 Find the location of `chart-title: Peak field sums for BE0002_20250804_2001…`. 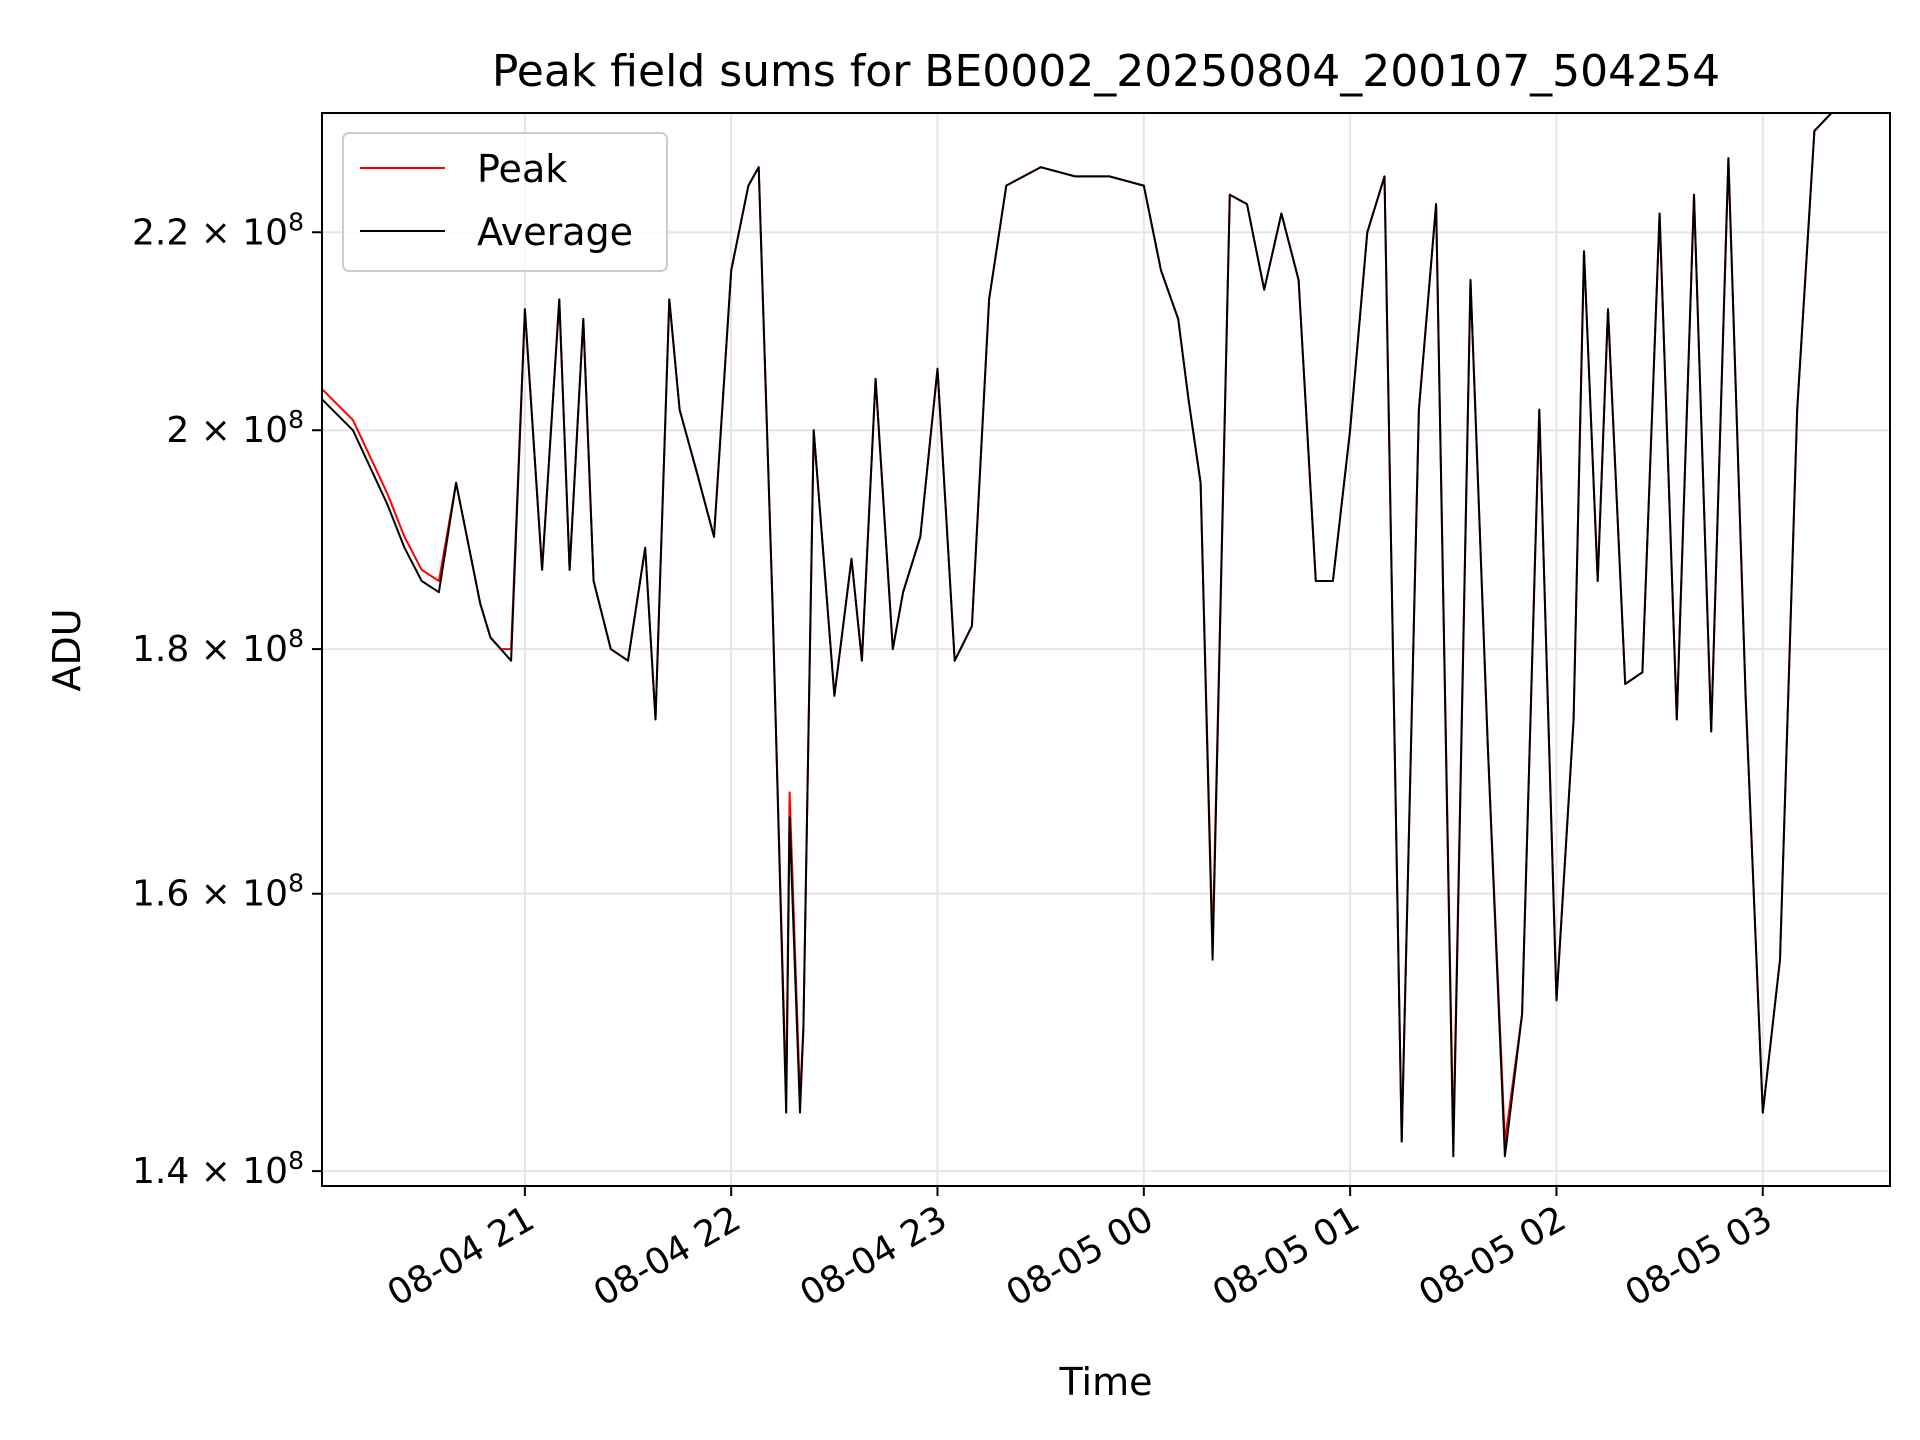

chart-title: Peak field sums for BE0002_20250804_2001… is located at coordinates (1106, 71).